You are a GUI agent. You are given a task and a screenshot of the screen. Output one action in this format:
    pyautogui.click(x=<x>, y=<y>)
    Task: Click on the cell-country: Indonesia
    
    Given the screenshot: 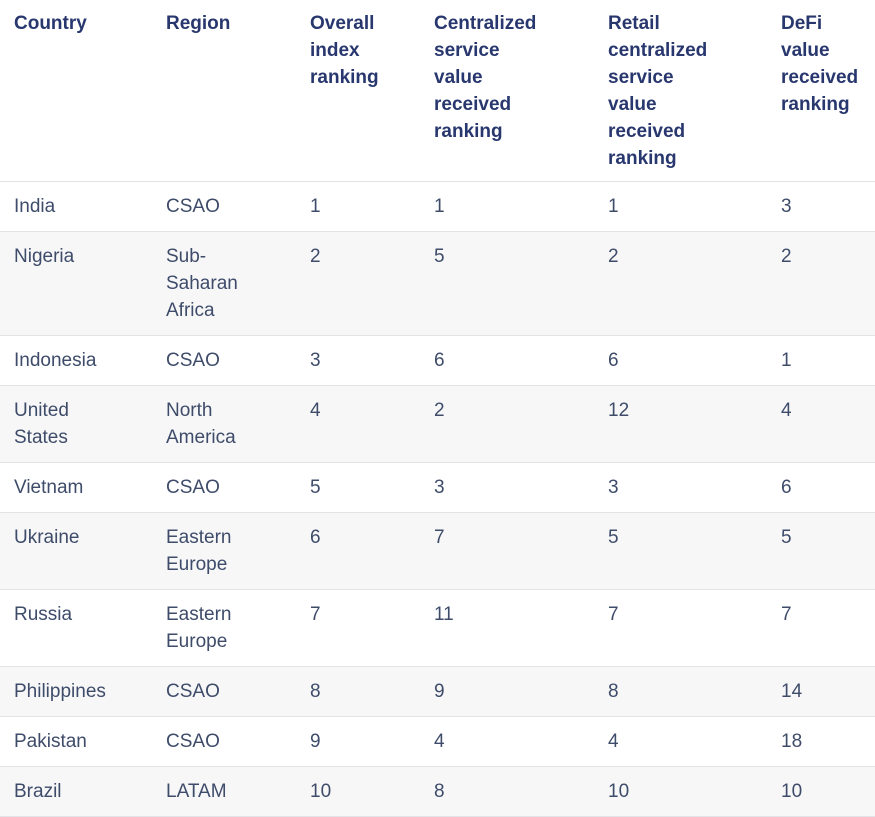 What is the action you would take?
    pyautogui.click(x=76, y=360)
    